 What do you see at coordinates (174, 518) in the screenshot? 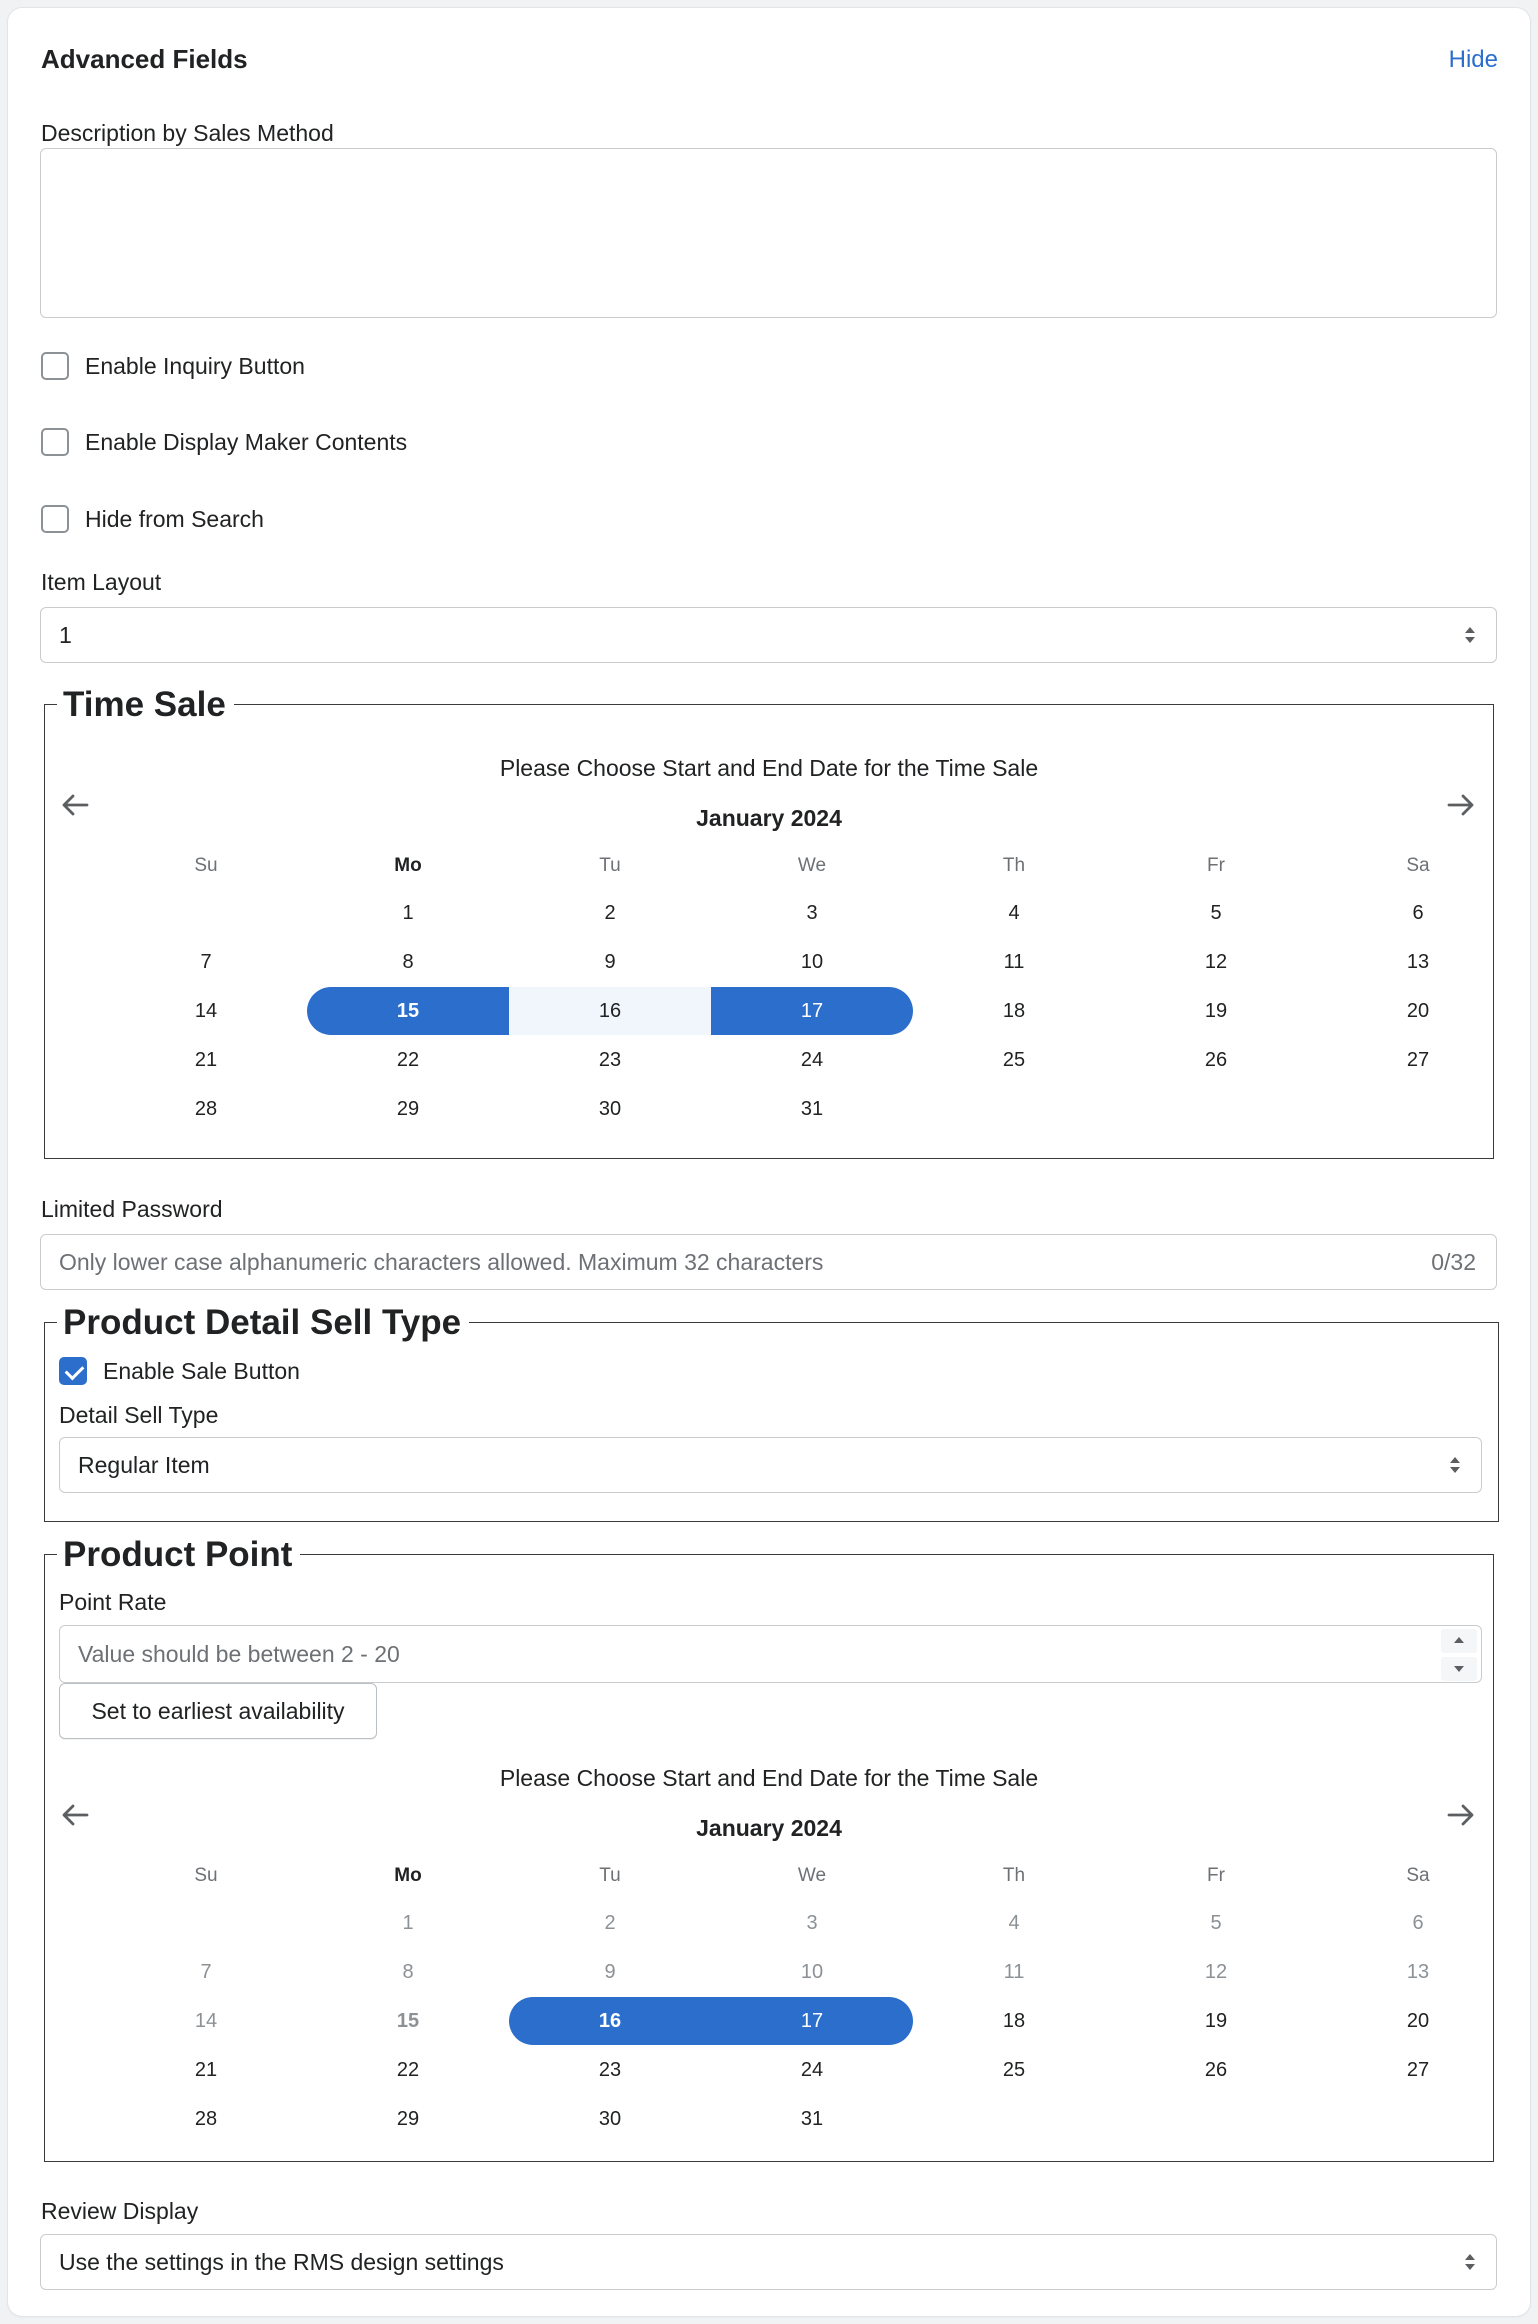
I see `hide-search-checkbox-label: Hide from Search` at bounding box center [174, 518].